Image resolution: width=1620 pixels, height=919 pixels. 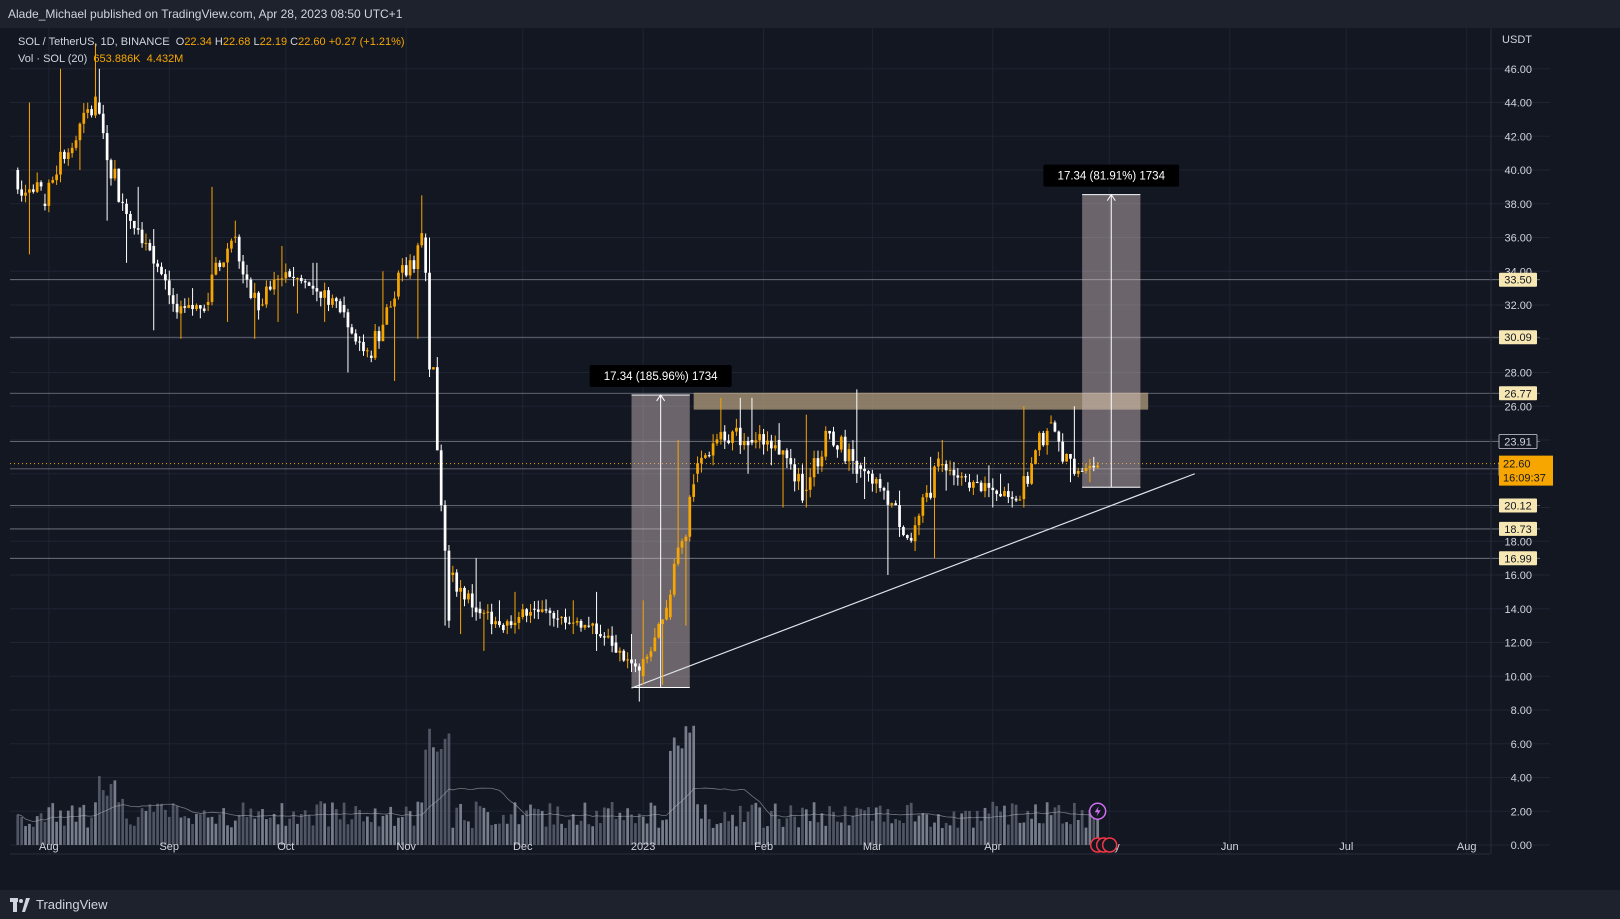 What do you see at coordinates (59, 904) in the screenshot?
I see `tradingview-logo: TradingView` at bounding box center [59, 904].